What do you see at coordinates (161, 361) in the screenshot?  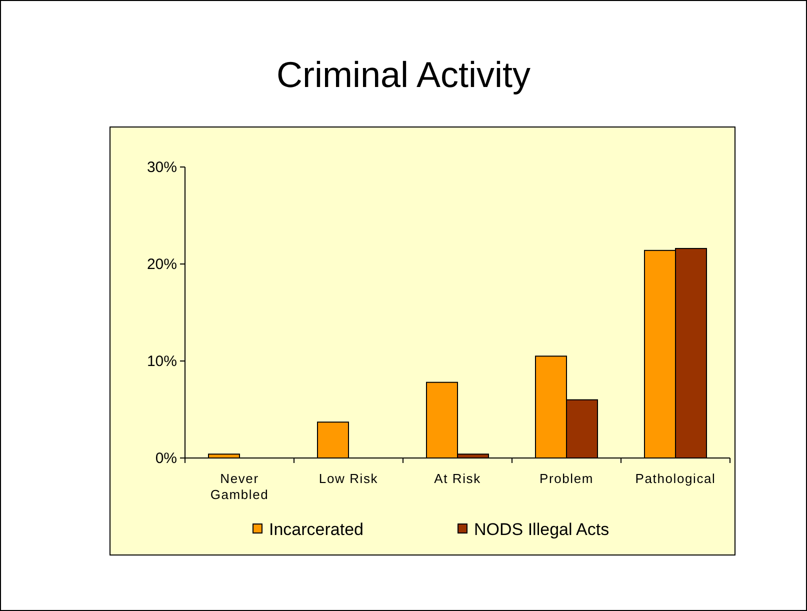 I see `y-tick-label: 10%` at bounding box center [161, 361].